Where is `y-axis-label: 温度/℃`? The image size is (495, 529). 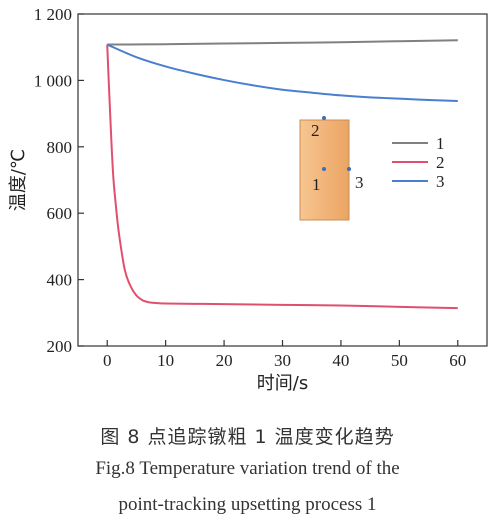
y-axis-label: 温度/℃ is located at coordinates (18, 180).